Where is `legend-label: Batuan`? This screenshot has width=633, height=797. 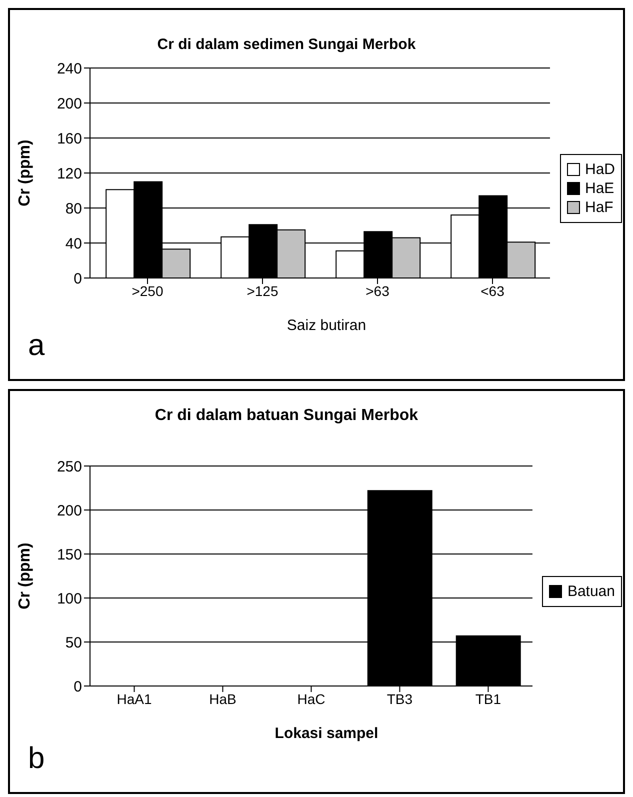
legend-label: Batuan is located at coordinates (591, 591).